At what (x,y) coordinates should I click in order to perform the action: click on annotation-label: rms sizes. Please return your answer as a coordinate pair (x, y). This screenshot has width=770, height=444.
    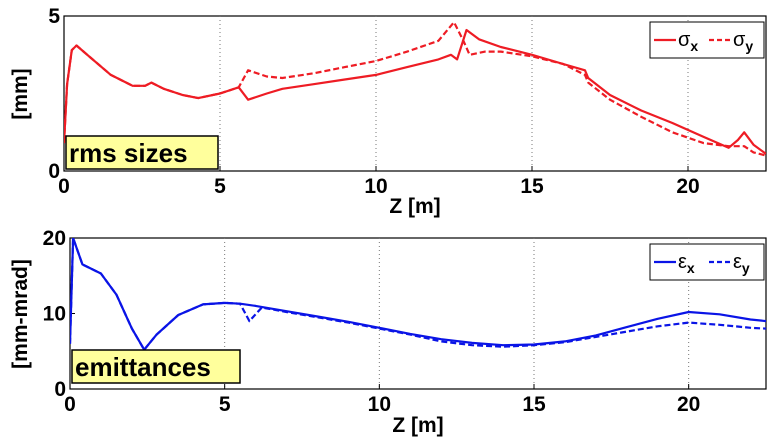
    Looking at the image, I should click on (128, 153).